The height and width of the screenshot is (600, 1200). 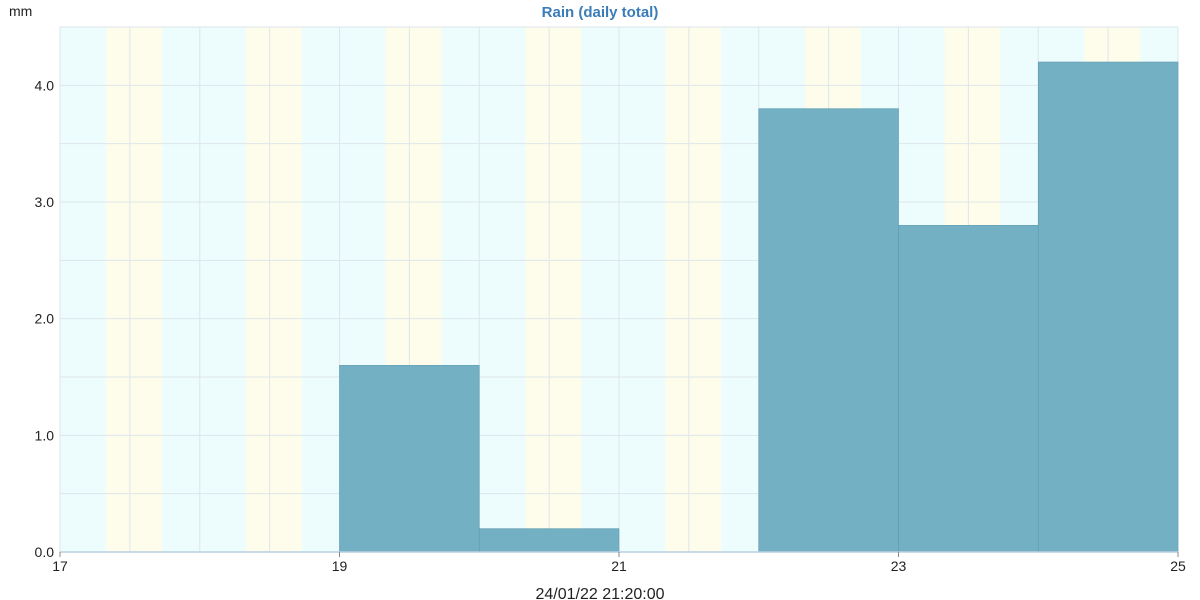 I want to click on x-tick-label: 25, so click(x=1178, y=566).